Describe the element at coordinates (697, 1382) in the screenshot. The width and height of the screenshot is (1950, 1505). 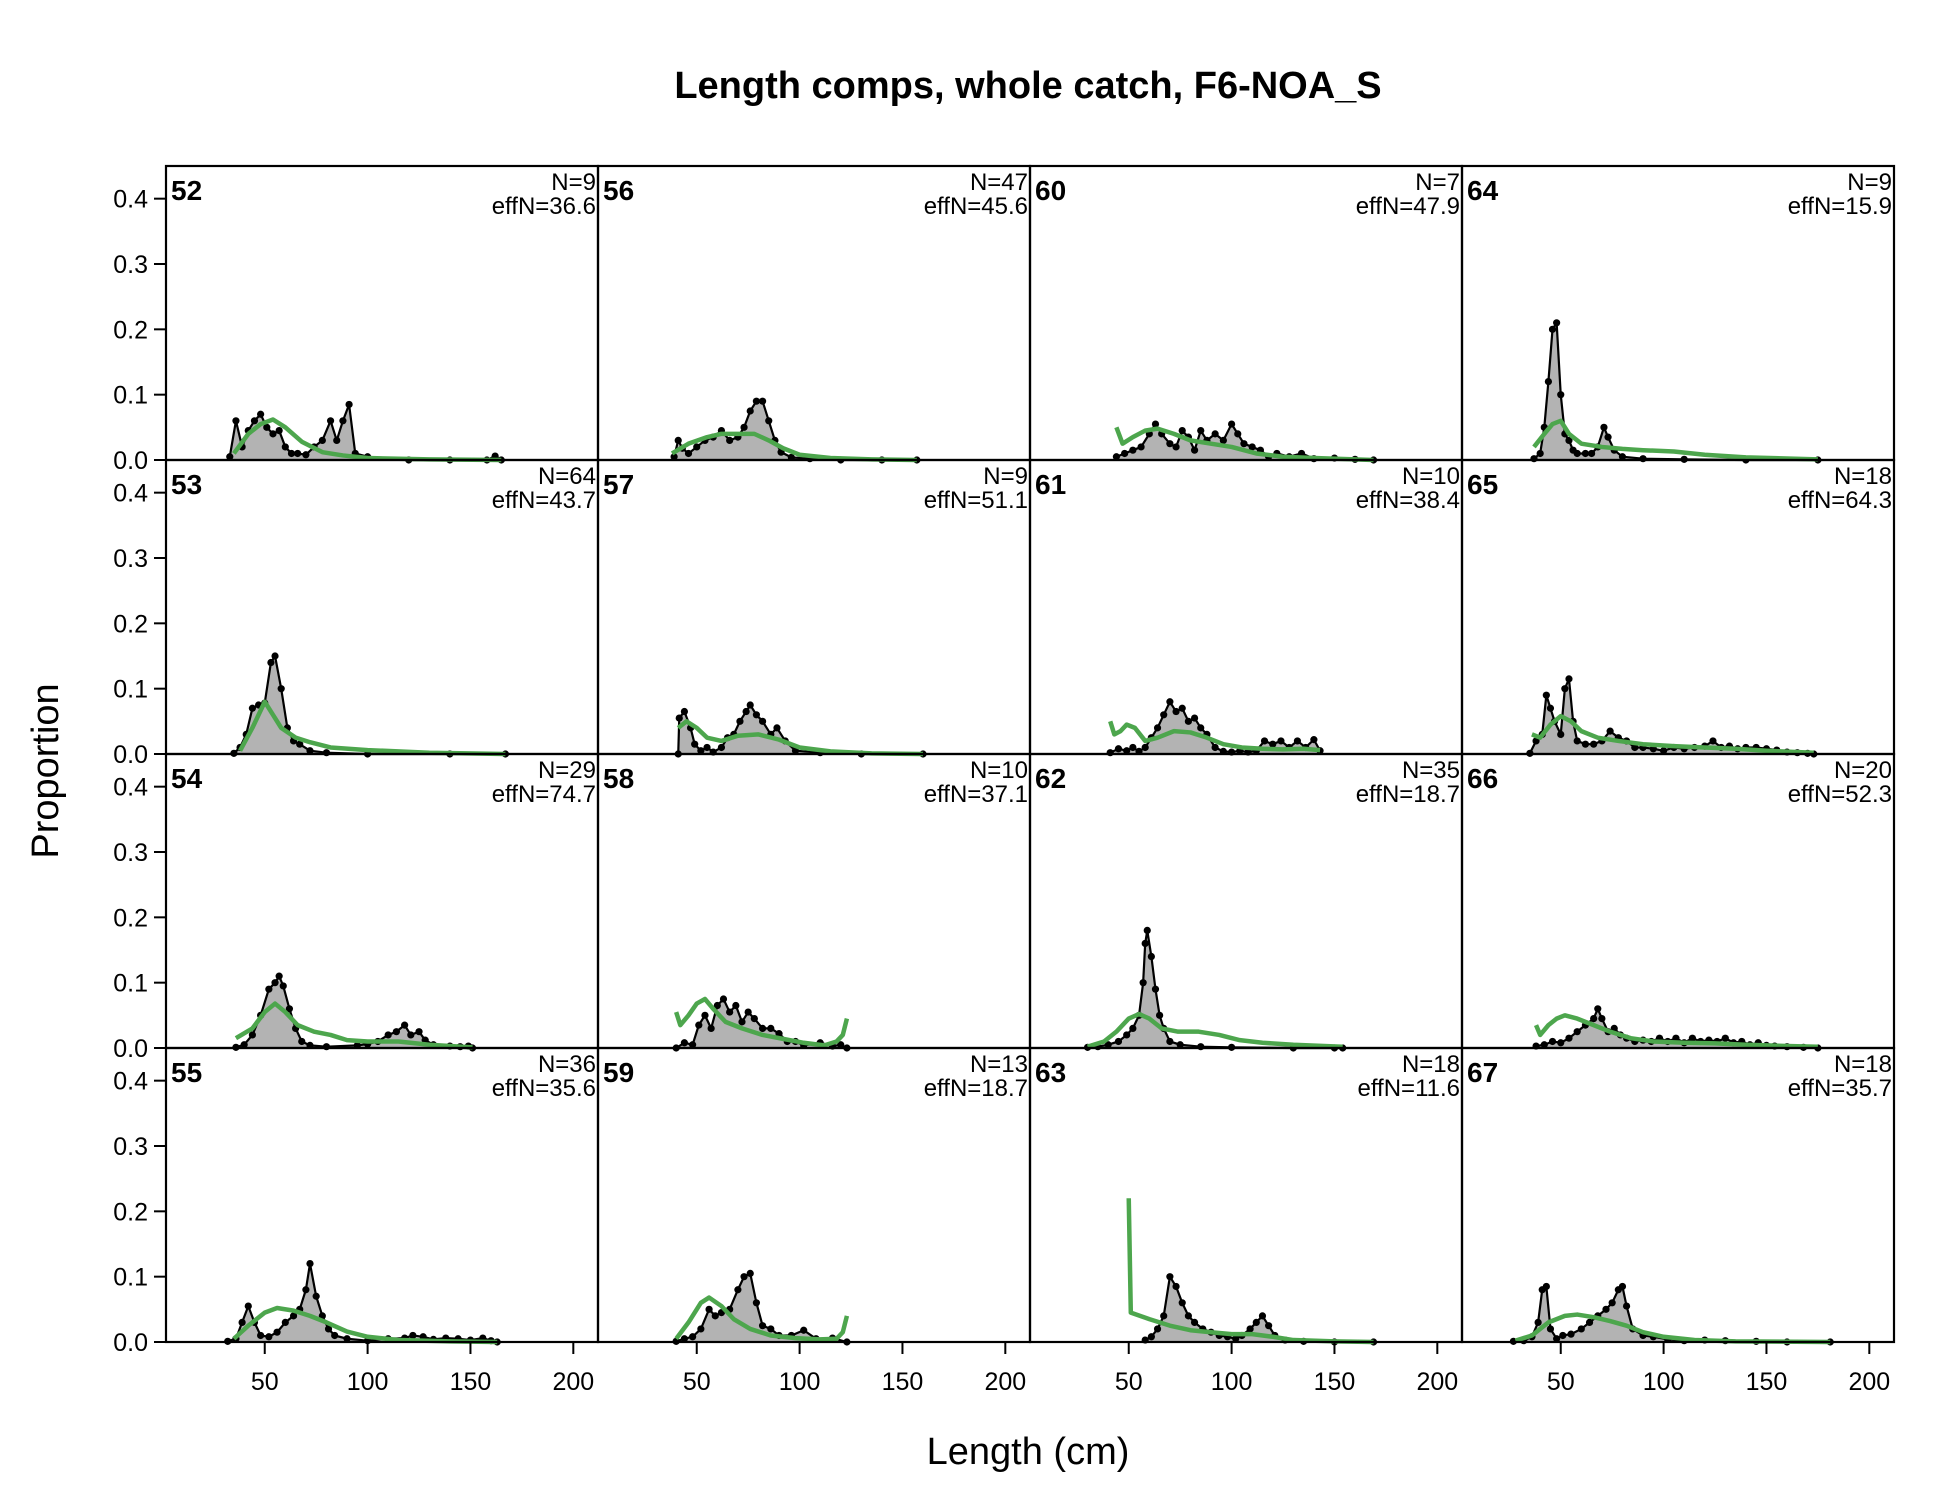
I see `x-tick-label: 50` at that location.